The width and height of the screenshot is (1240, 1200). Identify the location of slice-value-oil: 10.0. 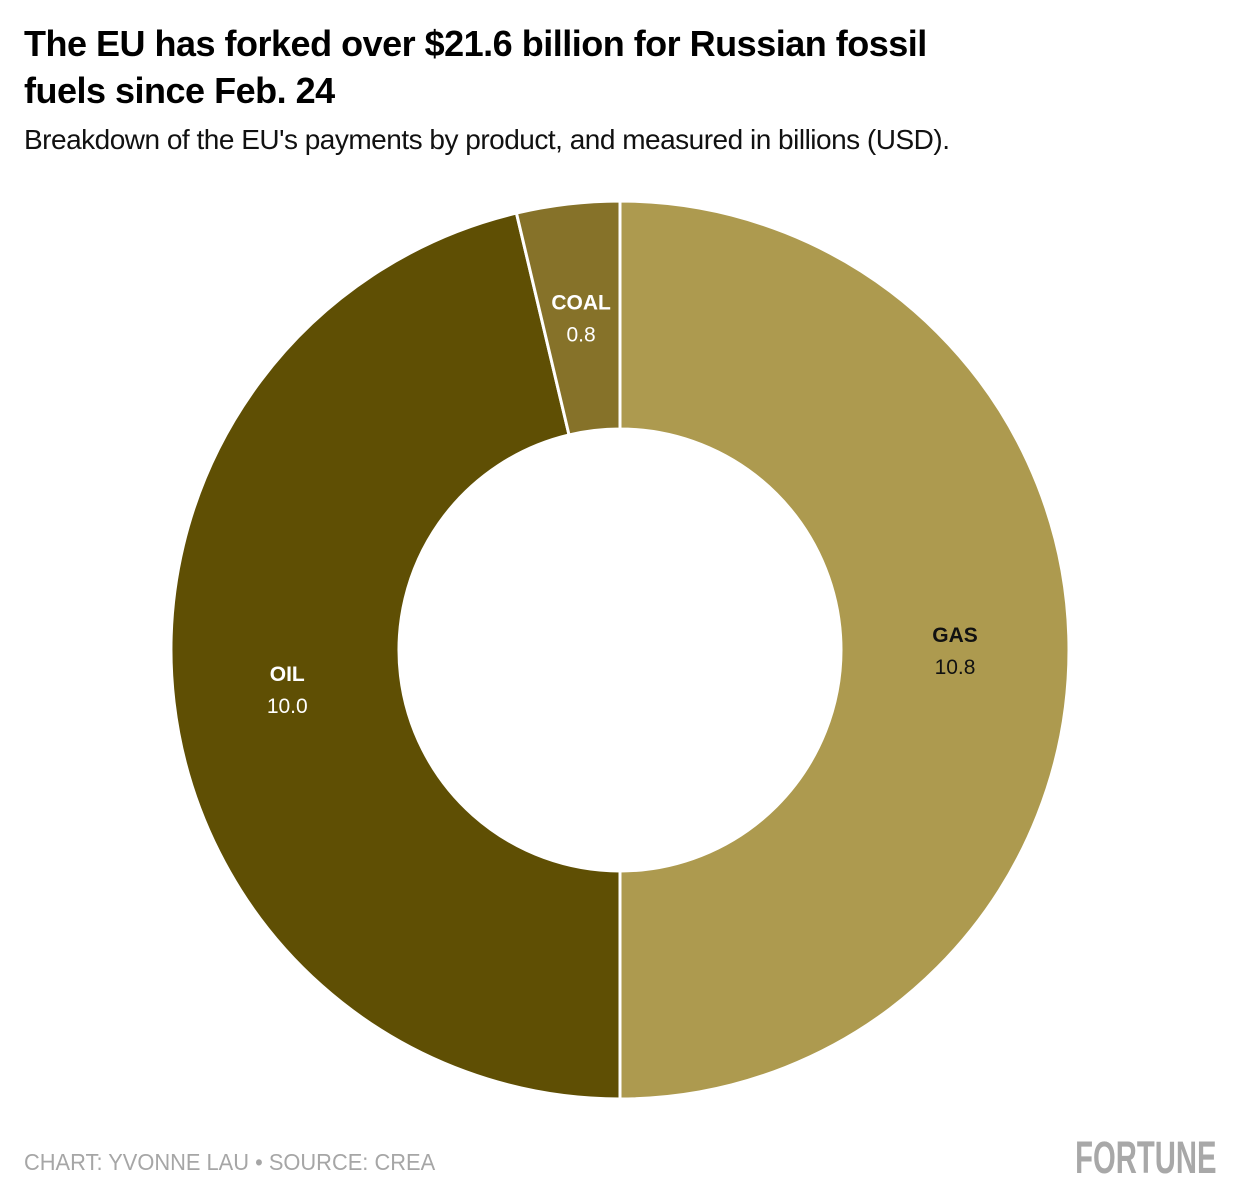
(287, 706).